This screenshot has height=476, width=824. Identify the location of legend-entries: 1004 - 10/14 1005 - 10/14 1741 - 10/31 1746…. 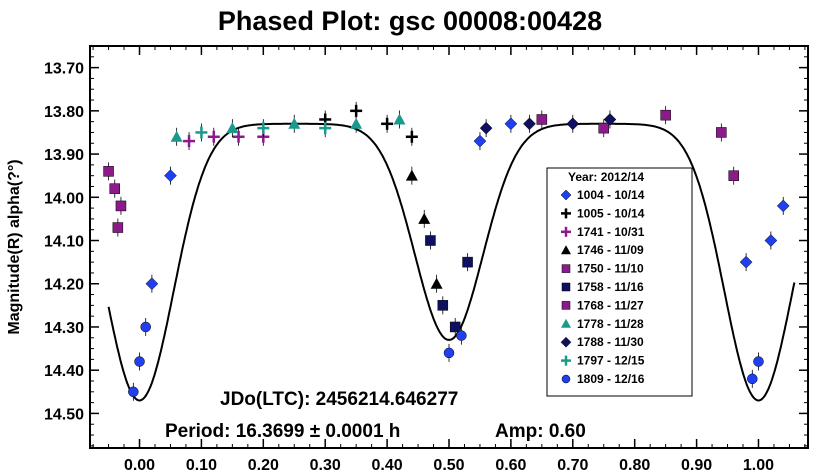
(602, 287).